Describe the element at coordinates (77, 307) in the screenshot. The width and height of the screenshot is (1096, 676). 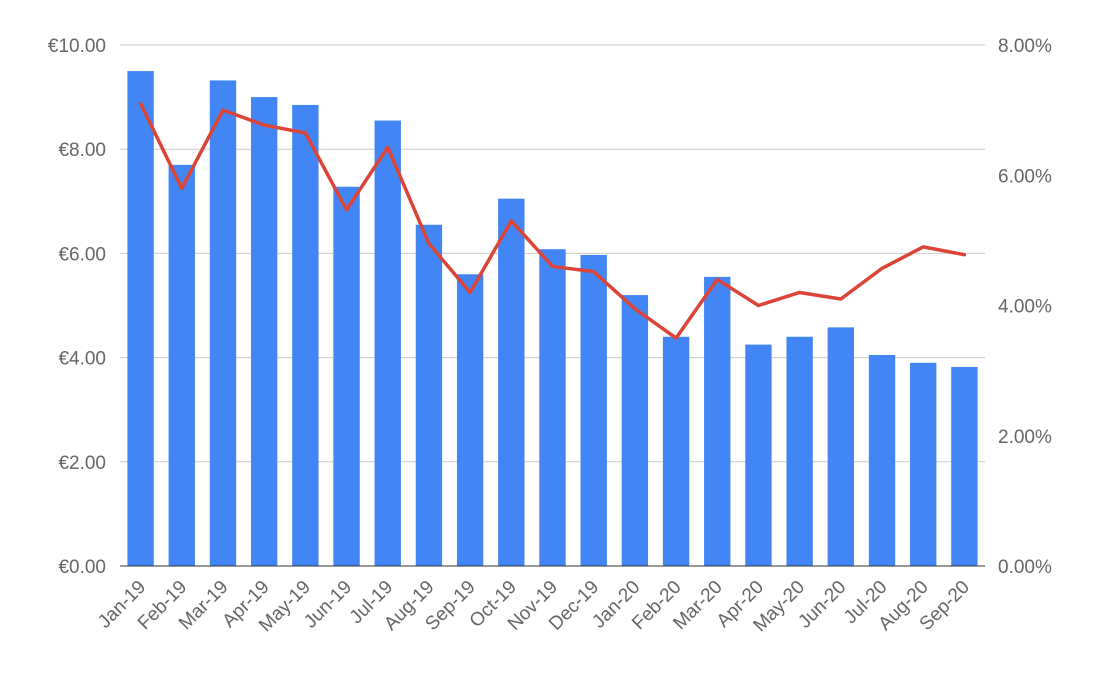
I see `left-y-axis: €0.00 €2.00 €4.00 €6.00 €8.00 €10.00` at that location.